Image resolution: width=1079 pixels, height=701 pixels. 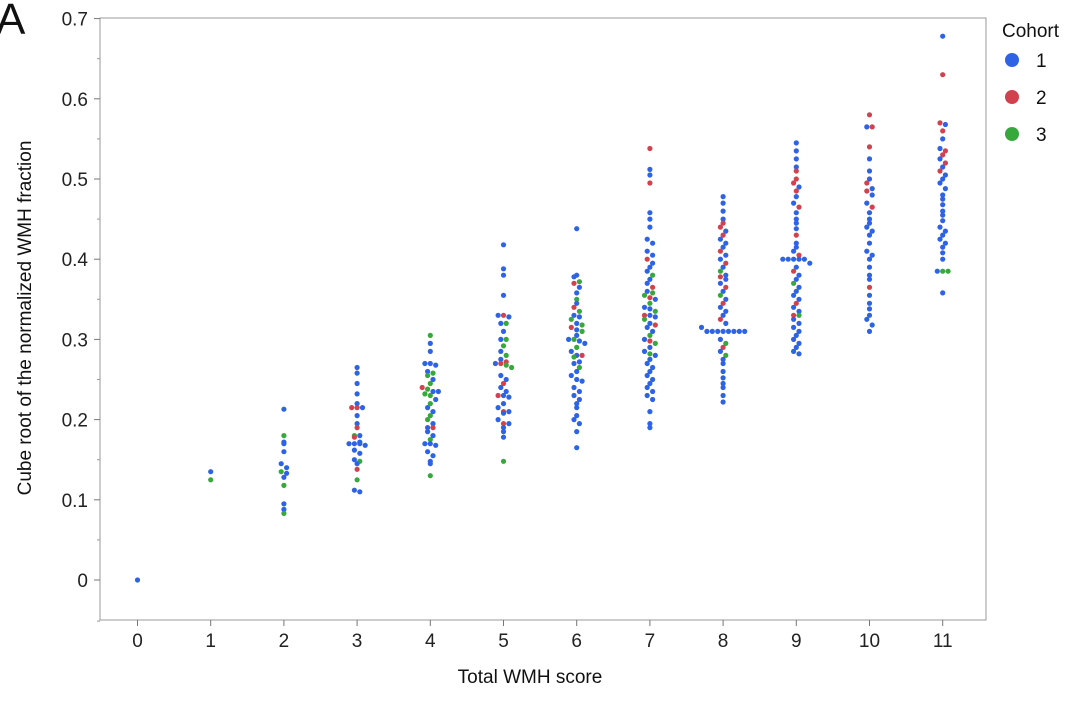 I want to click on legend-label-cohort-2: 2, so click(x=1041, y=98).